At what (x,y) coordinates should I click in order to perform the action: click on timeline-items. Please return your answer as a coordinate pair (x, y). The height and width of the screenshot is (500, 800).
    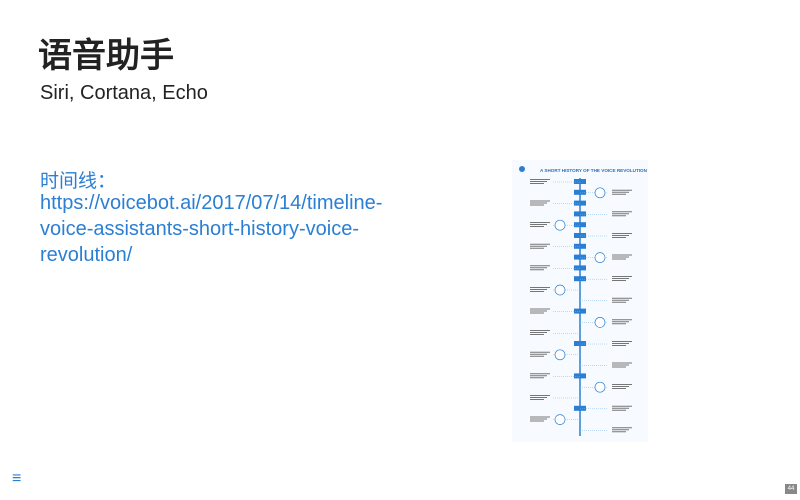
    Looking at the image, I should click on (581, 306).